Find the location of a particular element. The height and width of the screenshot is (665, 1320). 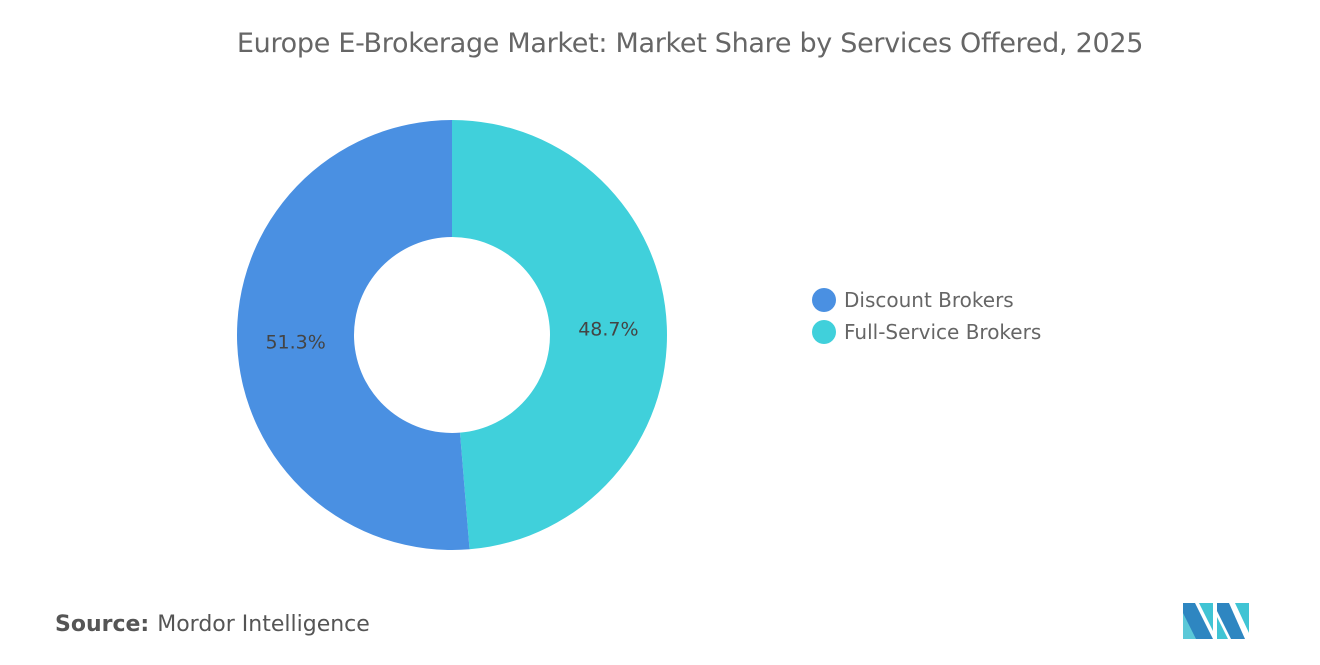

legend-item-discount: Discount Brokers is located at coordinates (926, 300).